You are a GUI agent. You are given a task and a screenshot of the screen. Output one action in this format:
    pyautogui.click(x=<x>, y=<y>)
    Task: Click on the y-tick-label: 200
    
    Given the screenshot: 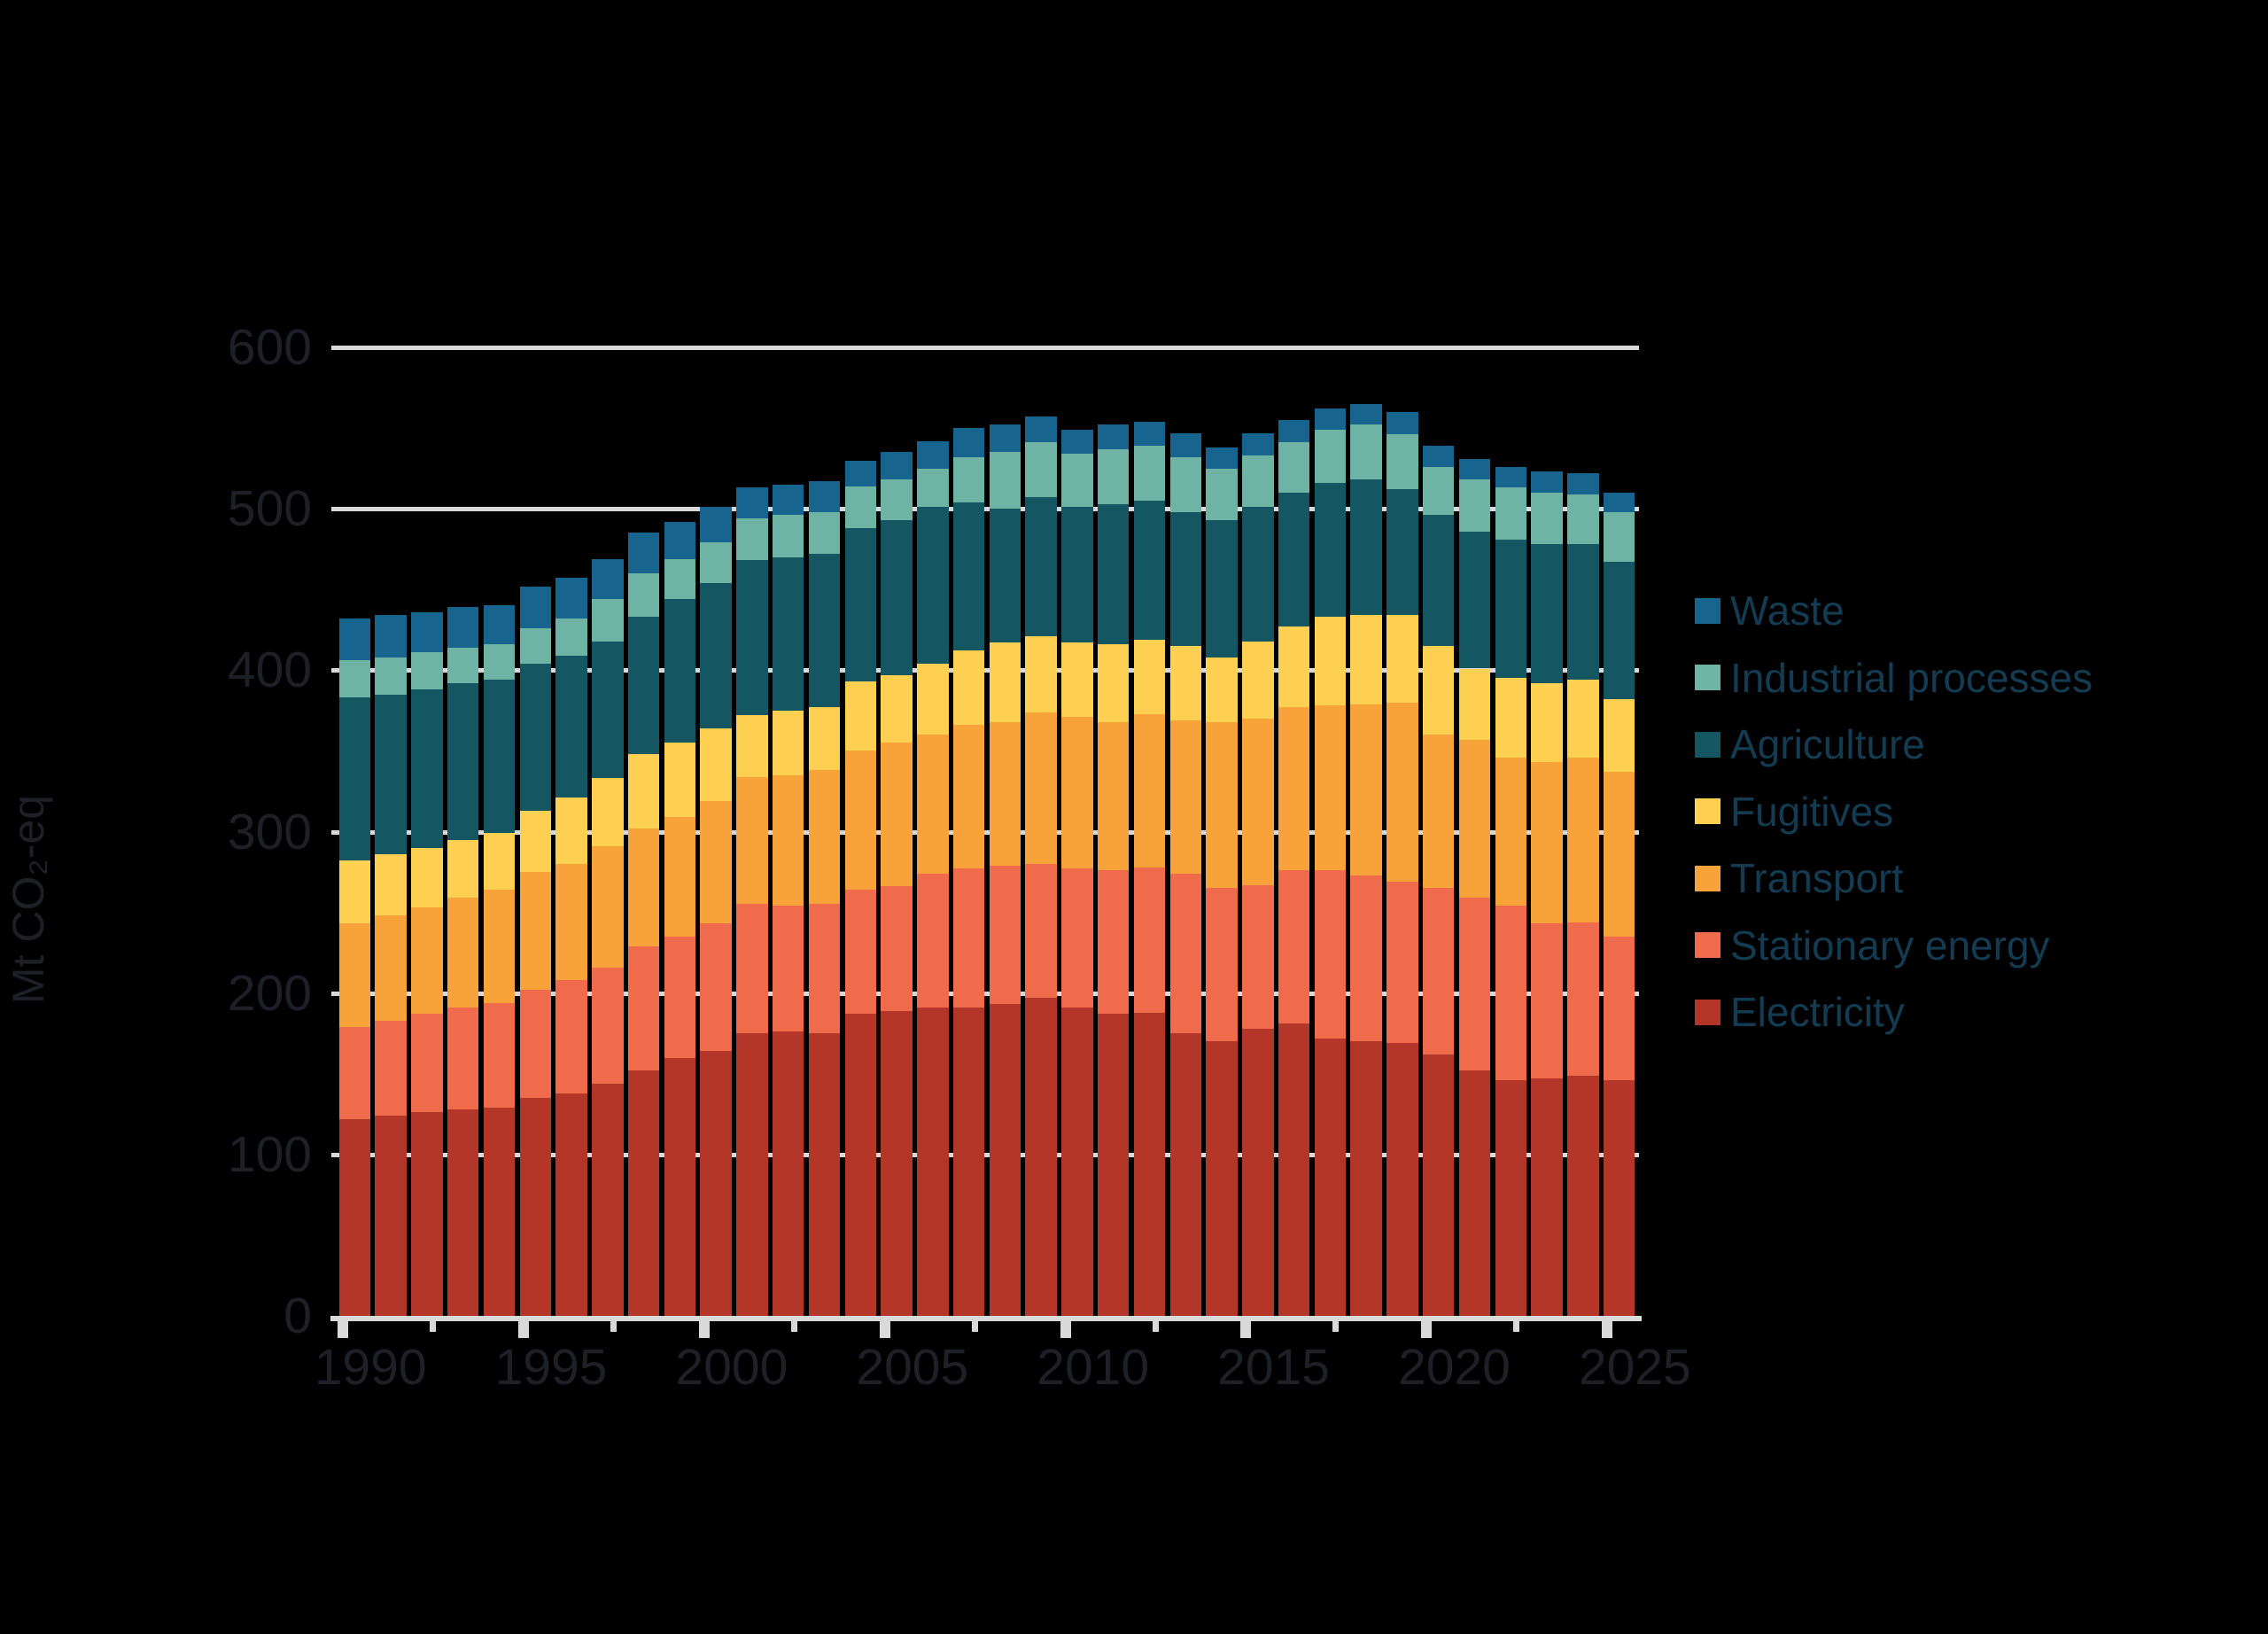 What is the action you would take?
    pyautogui.click(x=269, y=993)
    